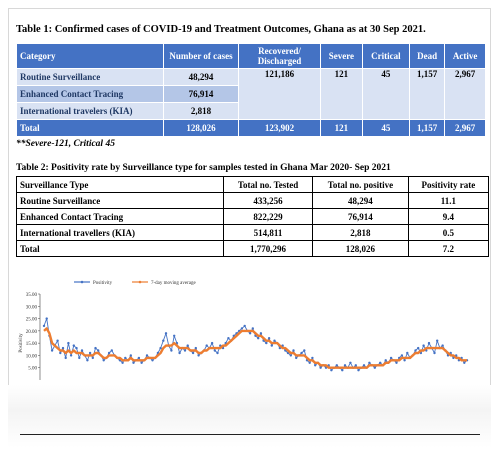  What do you see at coordinates (201, 94) in the screenshot?
I see `cases-cell: 76,914` at bounding box center [201, 94].